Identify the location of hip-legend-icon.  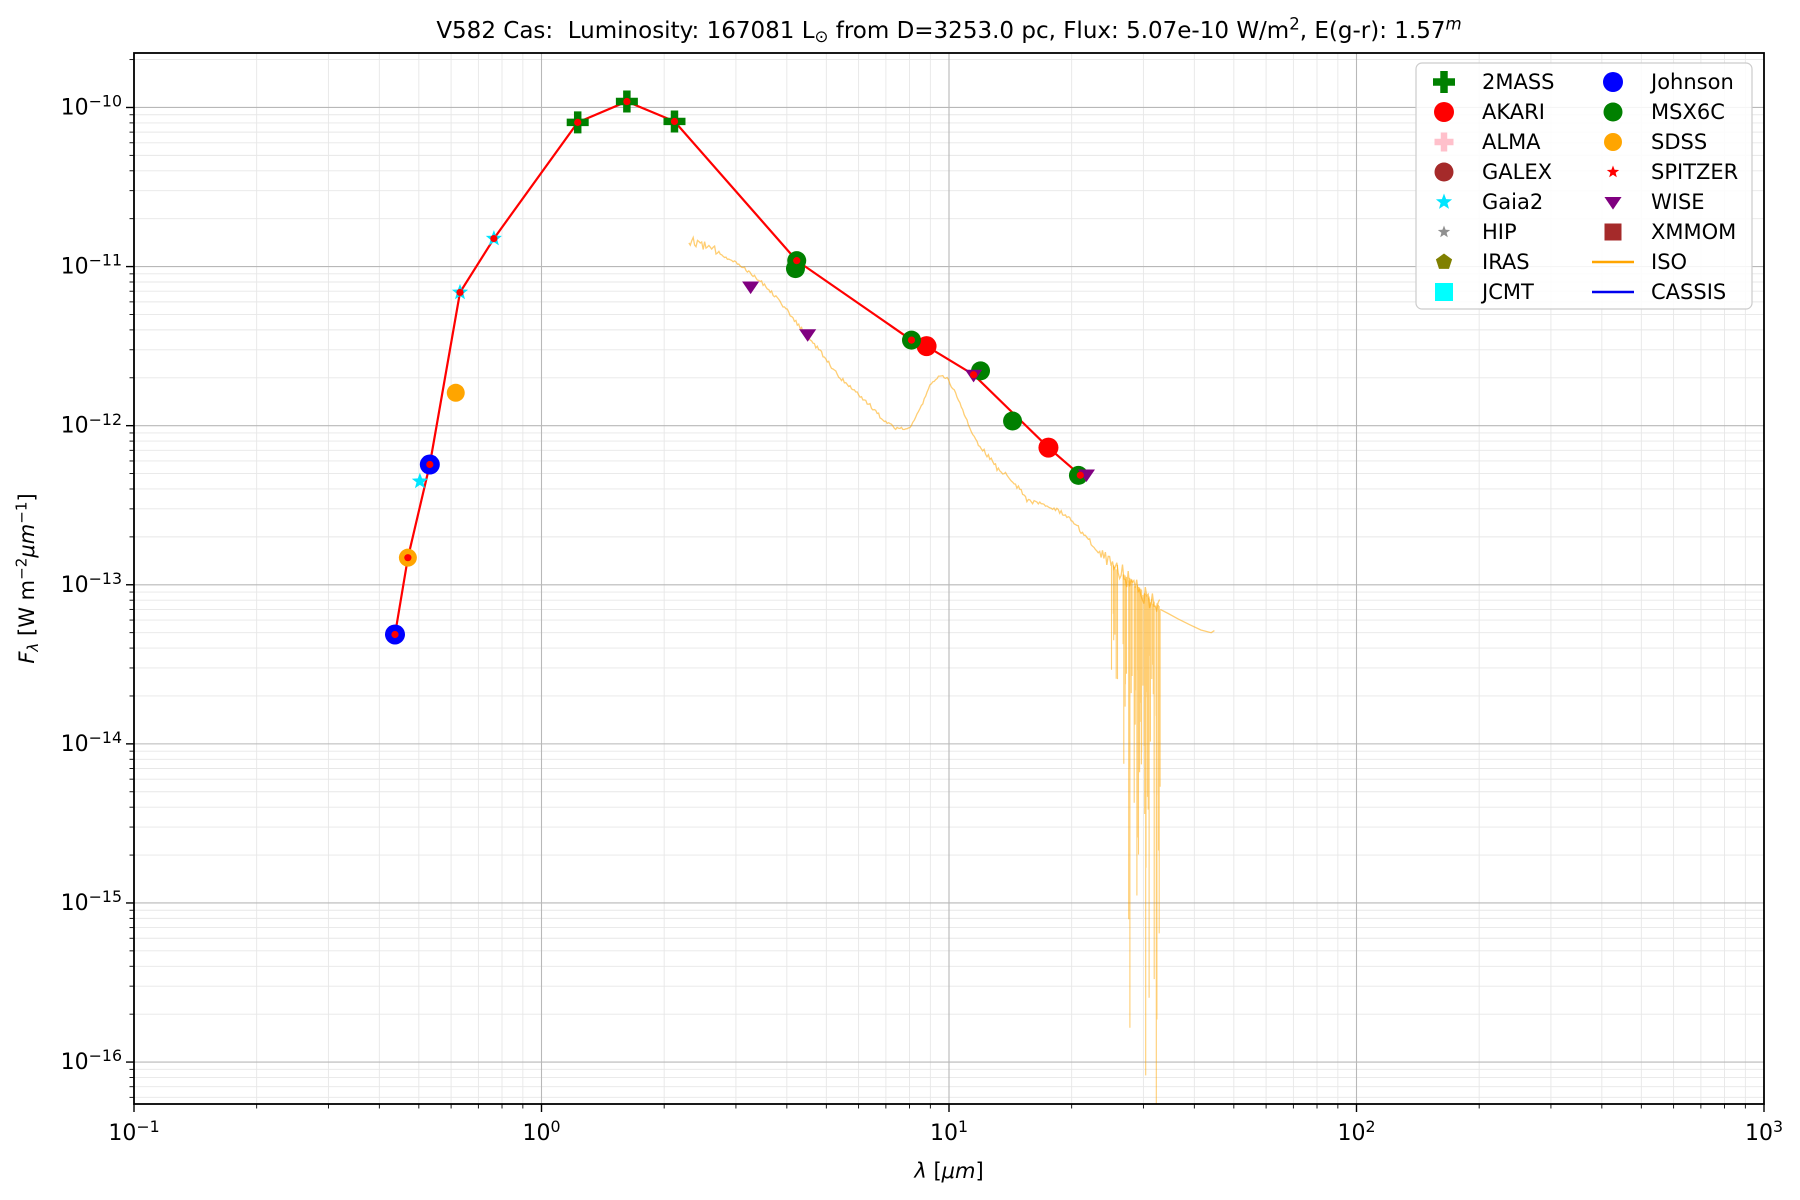
(1444, 231).